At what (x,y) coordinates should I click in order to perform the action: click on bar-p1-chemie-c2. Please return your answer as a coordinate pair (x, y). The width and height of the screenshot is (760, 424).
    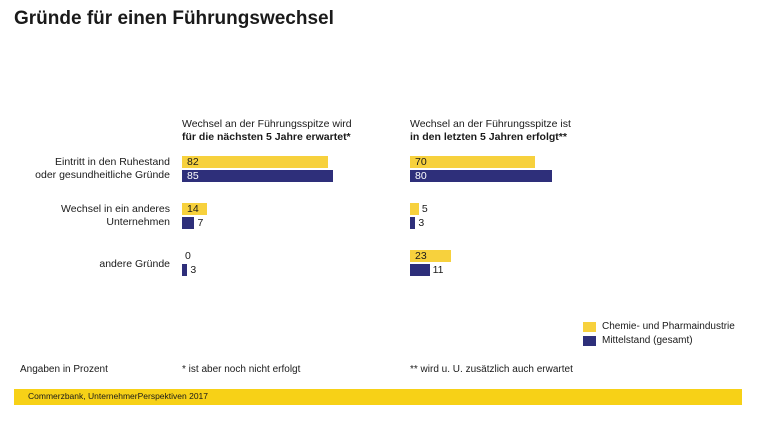
    Looking at the image, I should click on (194, 209).